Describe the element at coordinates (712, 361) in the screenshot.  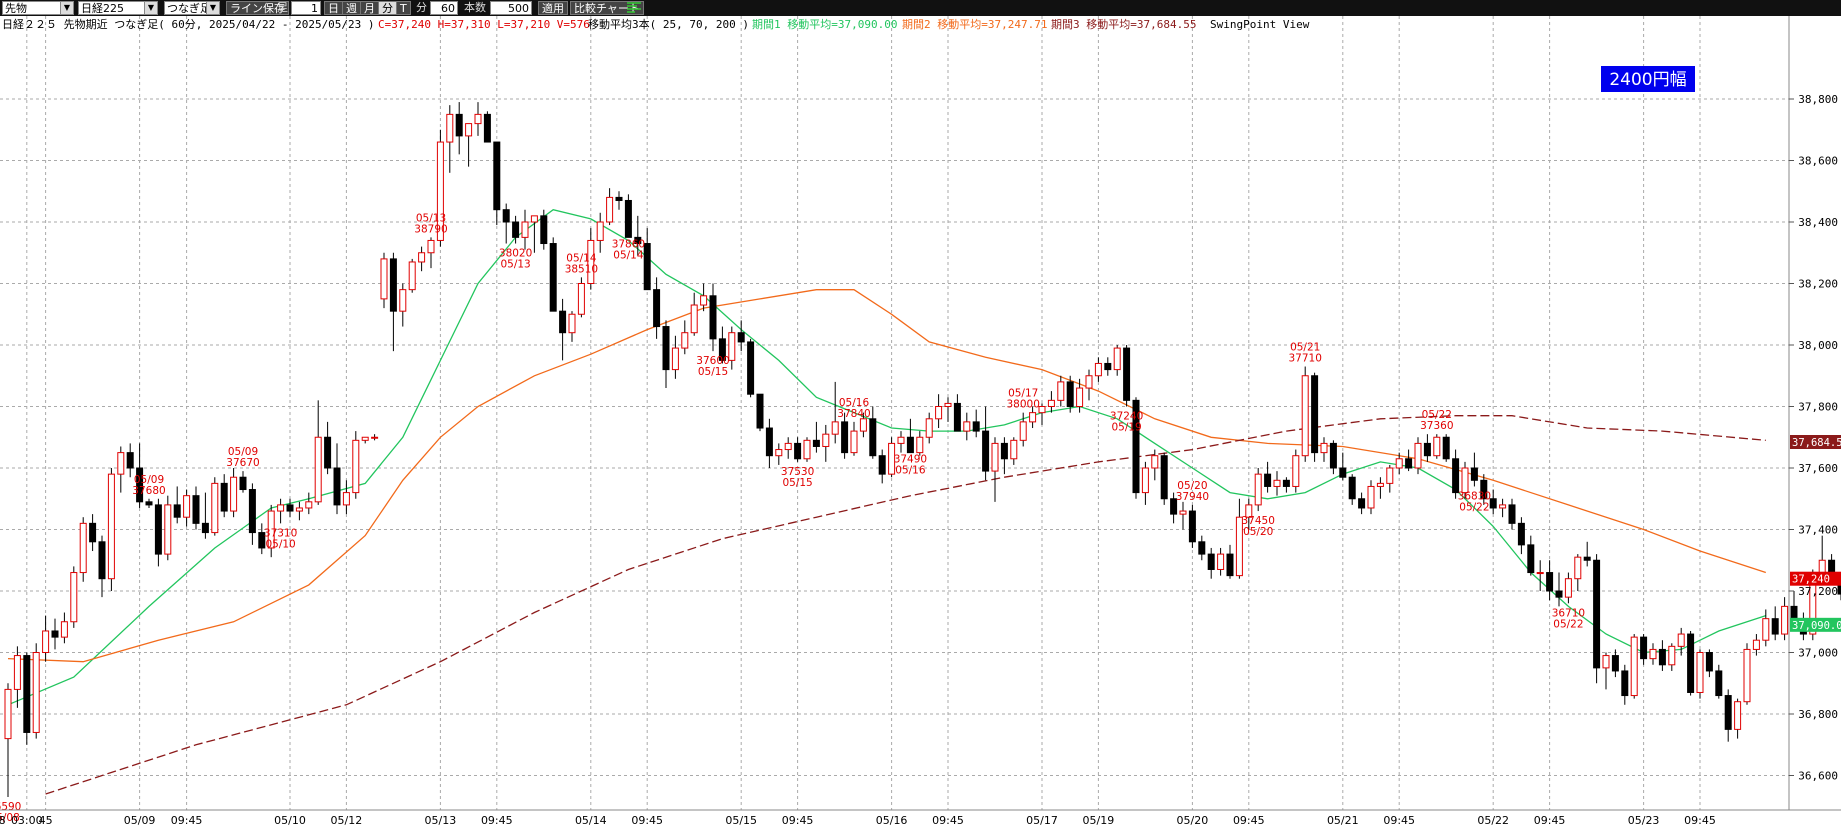
I see `swing-label-line1: 37600` at that location.